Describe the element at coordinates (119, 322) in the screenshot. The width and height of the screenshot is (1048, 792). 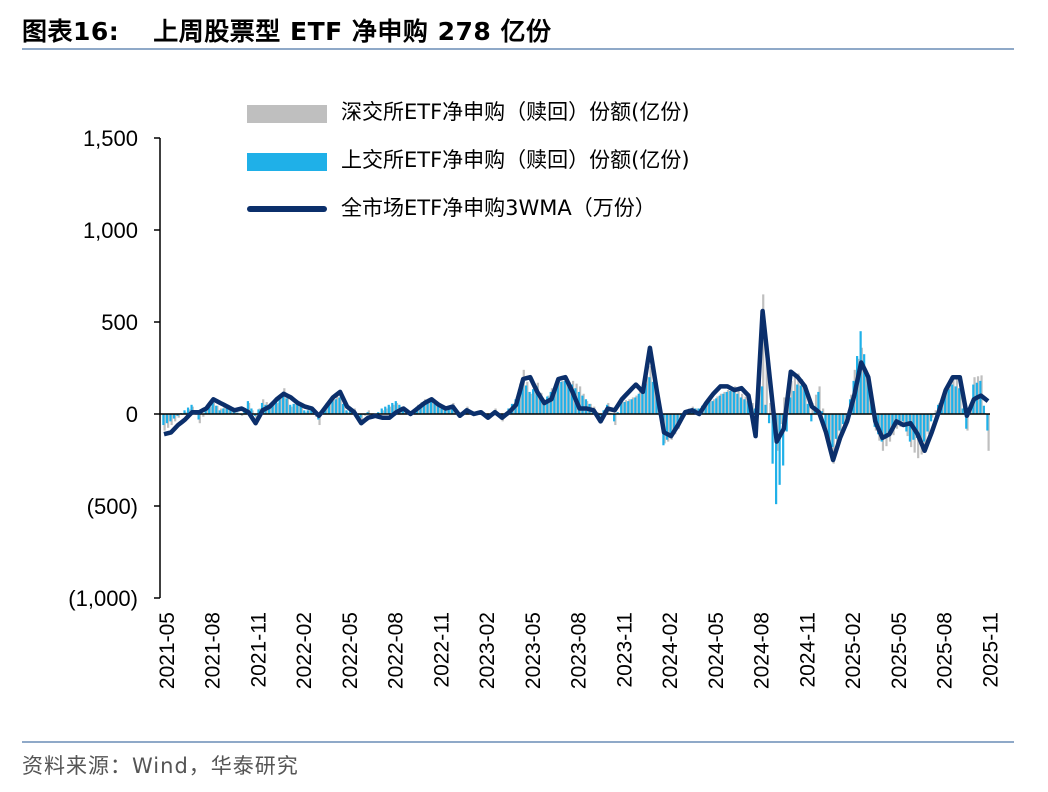
I see `y-tick-label: 500` at that location.